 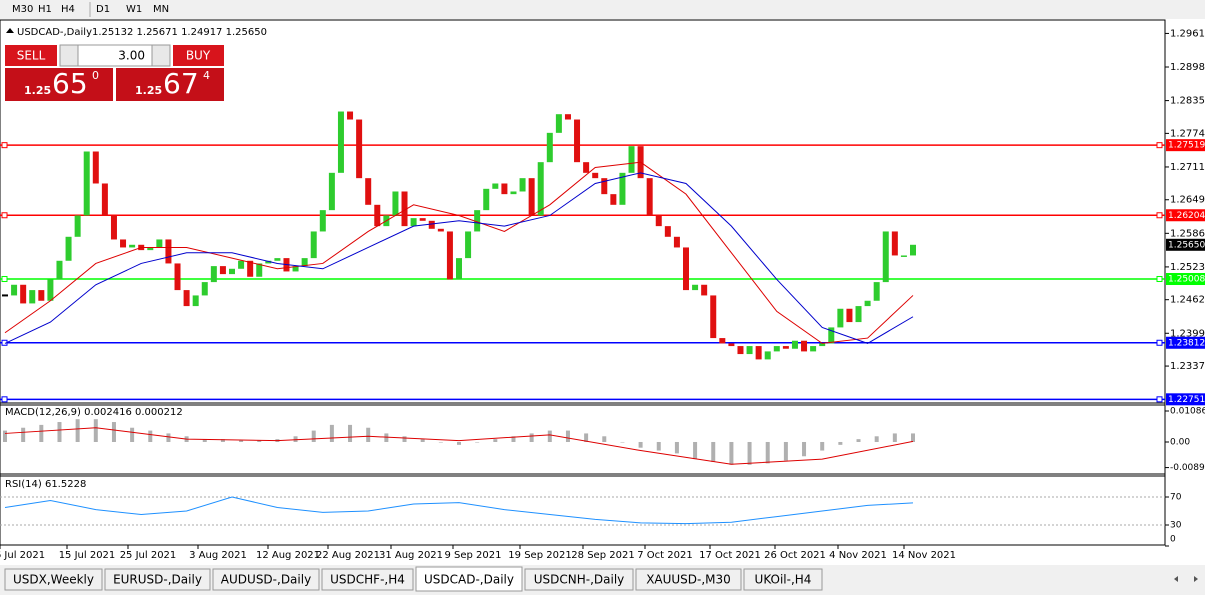 I want to click on x-tick-label: 7 Oct 2021, so click(x=664, y=555).